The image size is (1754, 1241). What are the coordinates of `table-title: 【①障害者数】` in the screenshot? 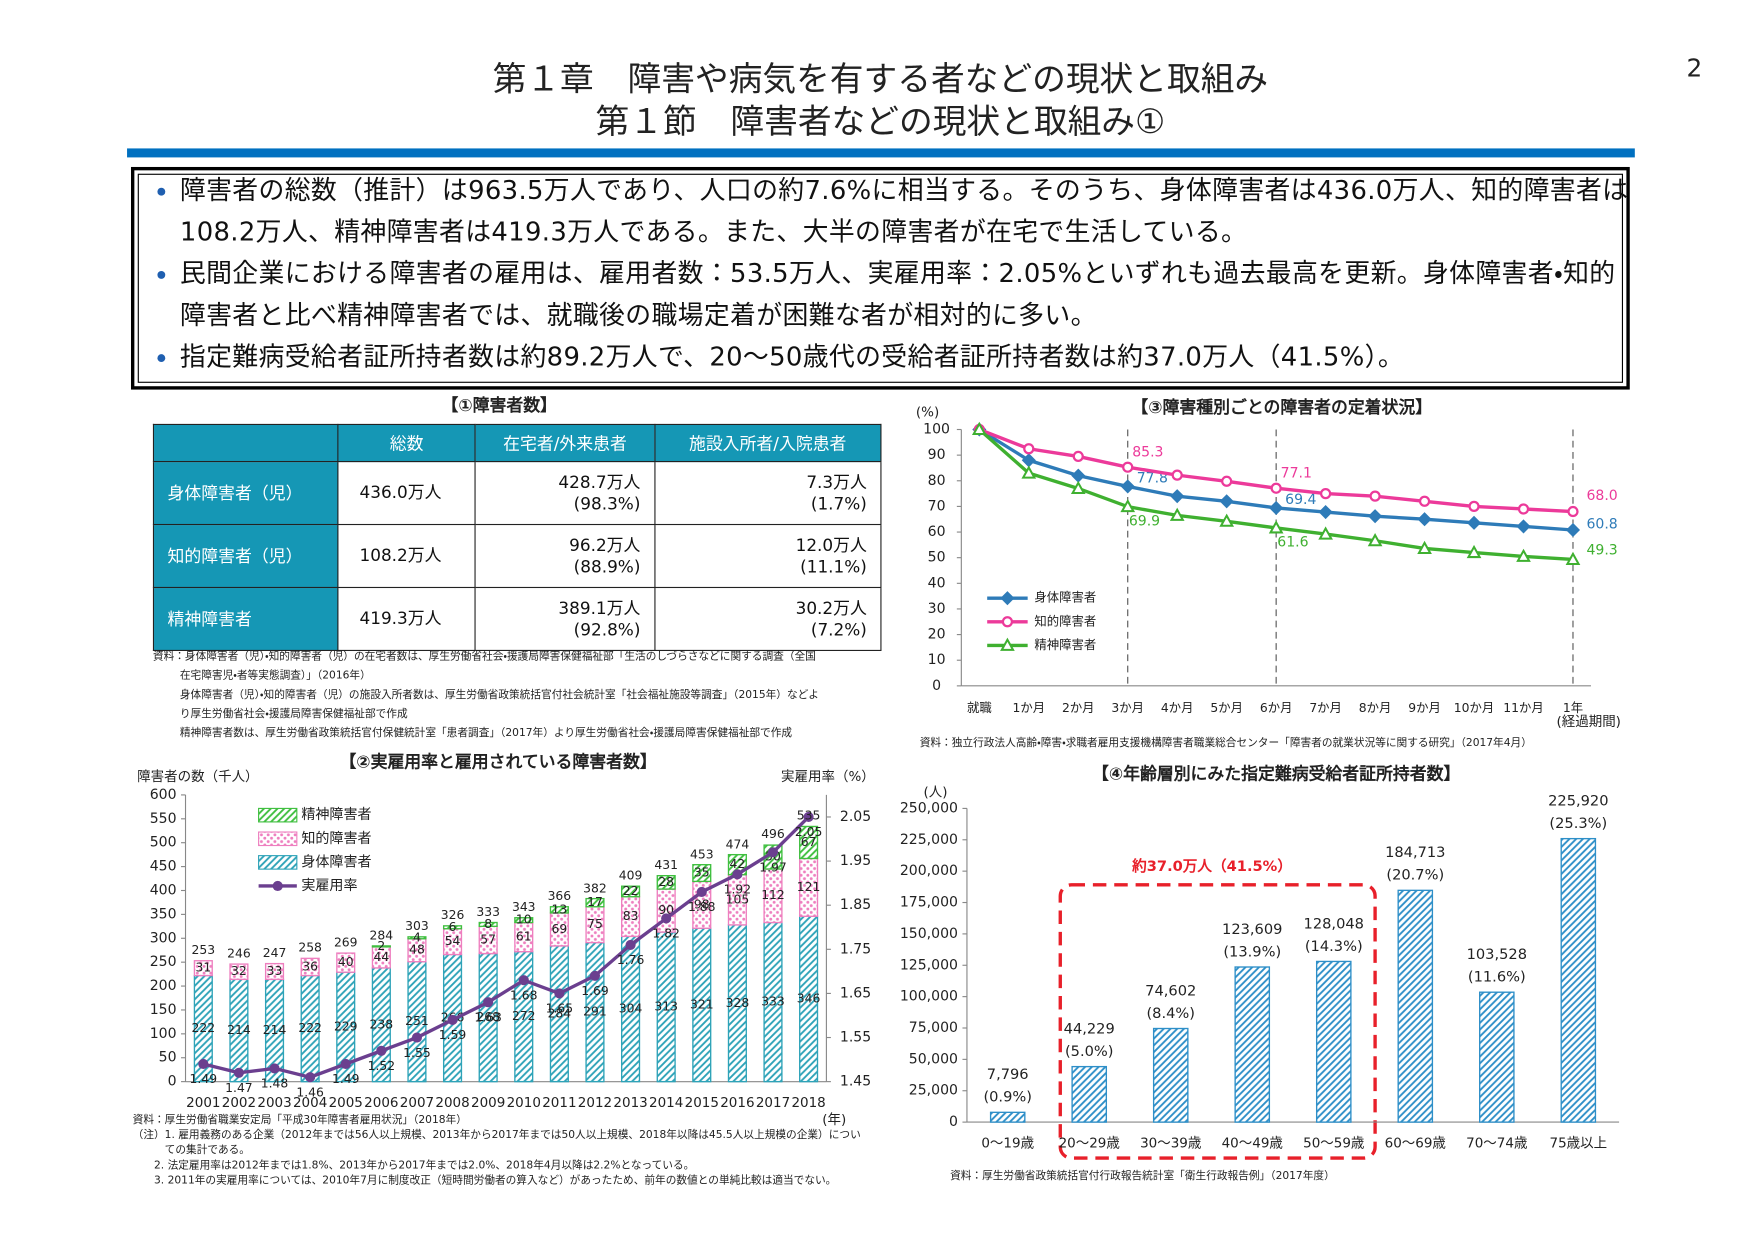 It's located at (498, 405).